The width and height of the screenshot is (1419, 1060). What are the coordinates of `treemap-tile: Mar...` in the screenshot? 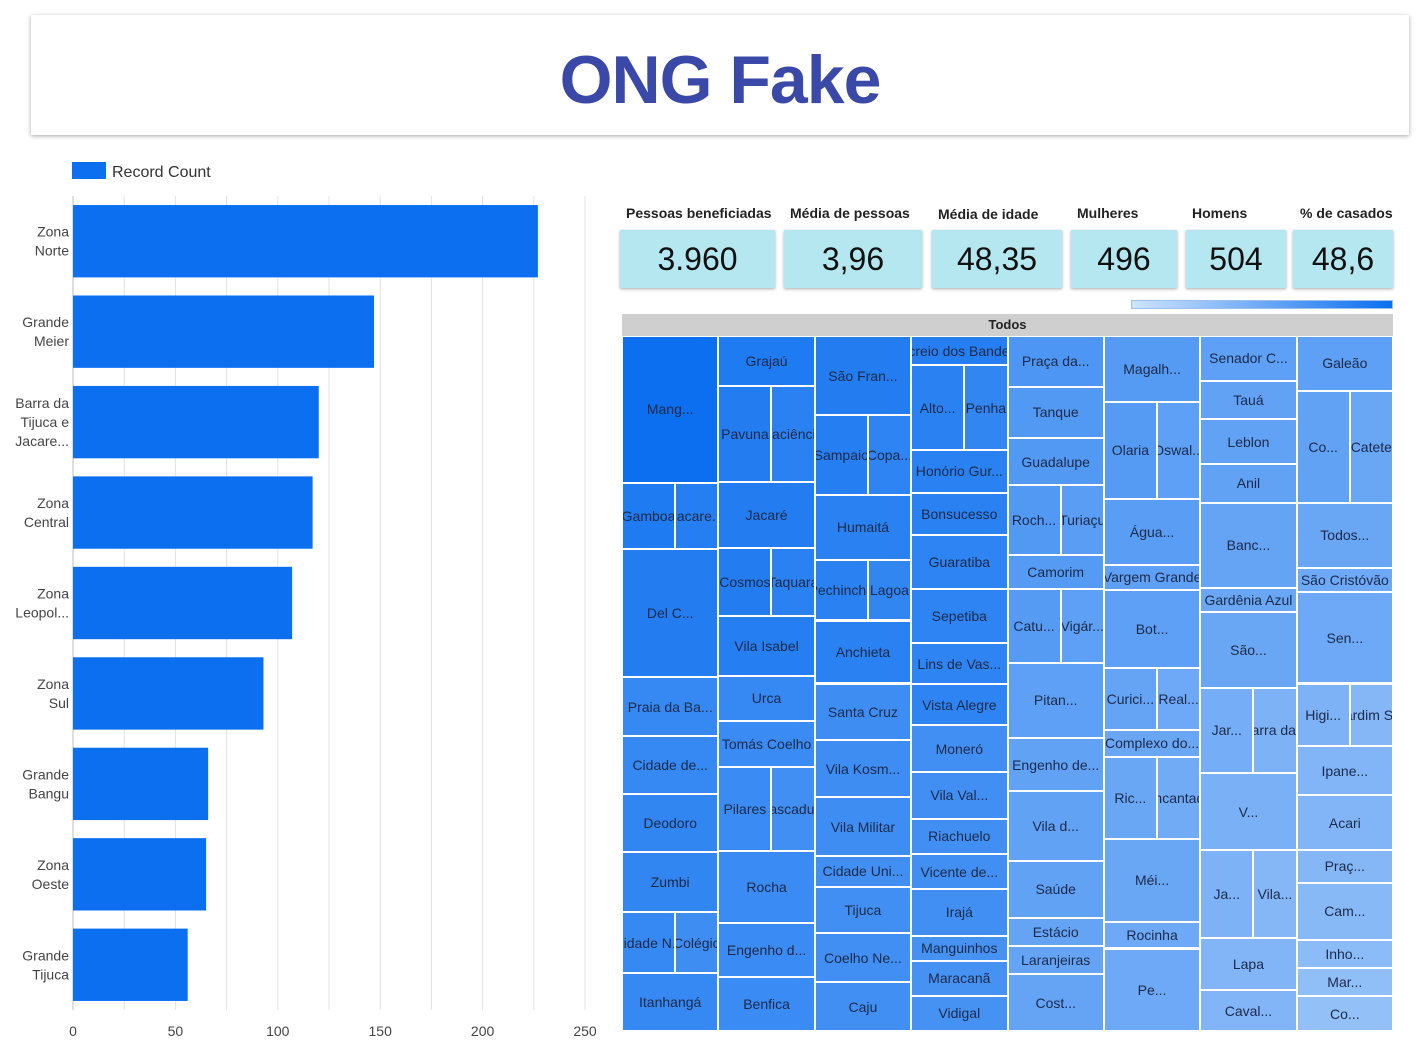 It's located at (1344, 982).